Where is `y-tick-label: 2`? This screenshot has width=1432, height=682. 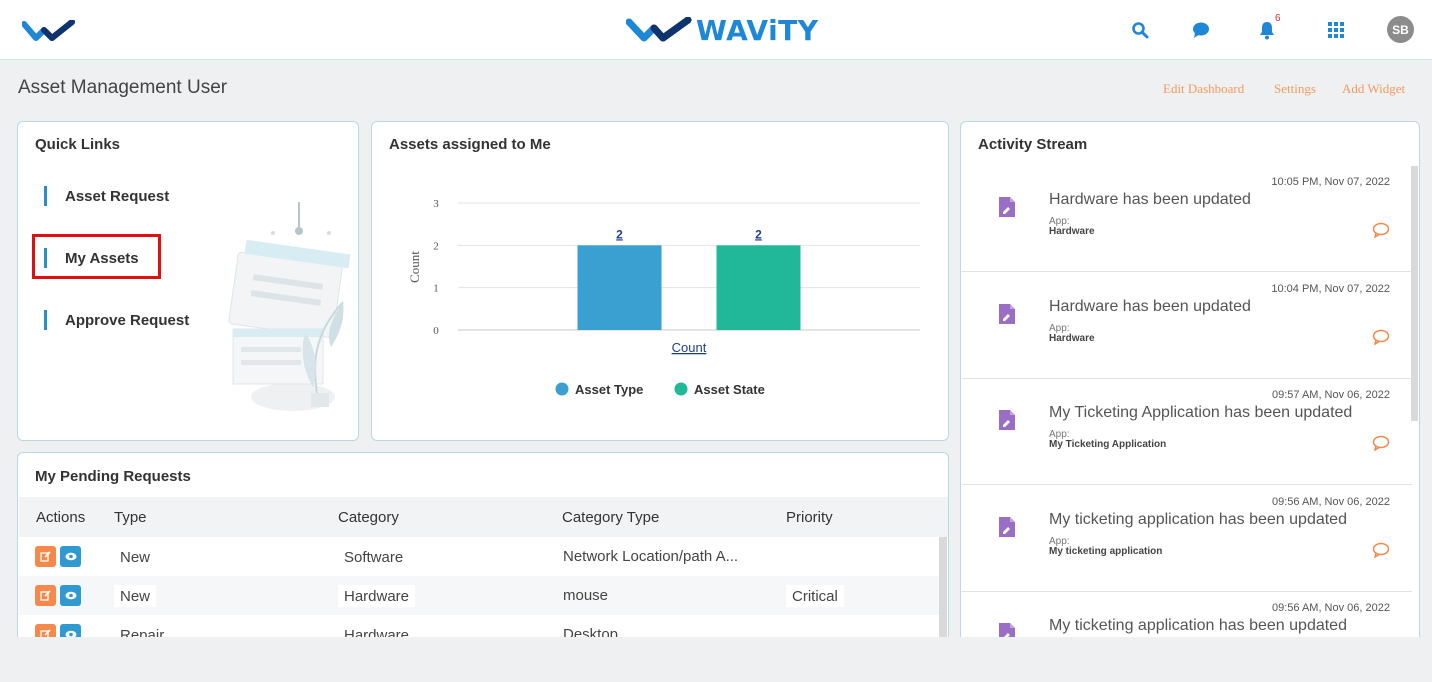
y-tick-label: 2 is located at coordinates (436, 246).